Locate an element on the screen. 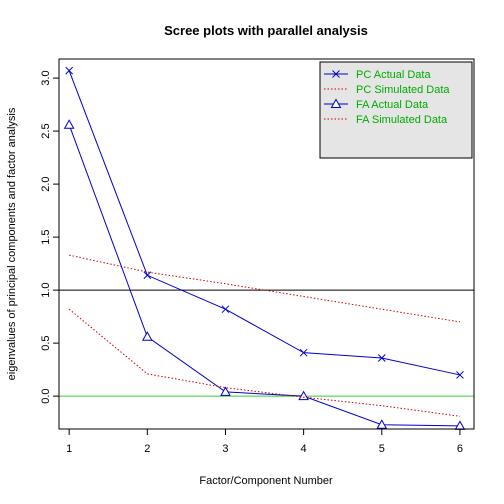 This screenshot has width=504, height=504. legend-box is located at coordinates (396, 110).